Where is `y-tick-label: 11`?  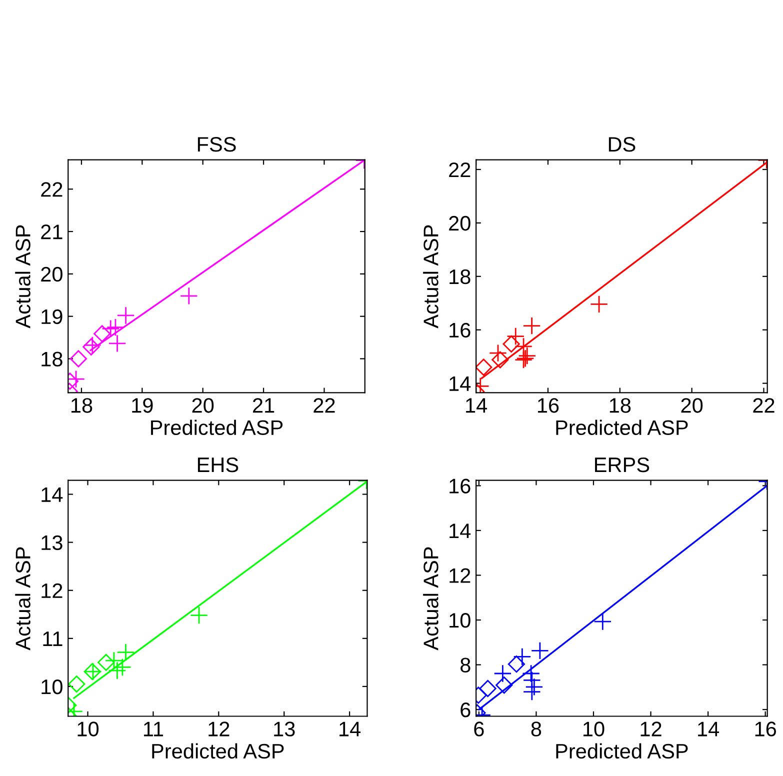 y-tick-label: 11 is located at coordinates (52, 639).